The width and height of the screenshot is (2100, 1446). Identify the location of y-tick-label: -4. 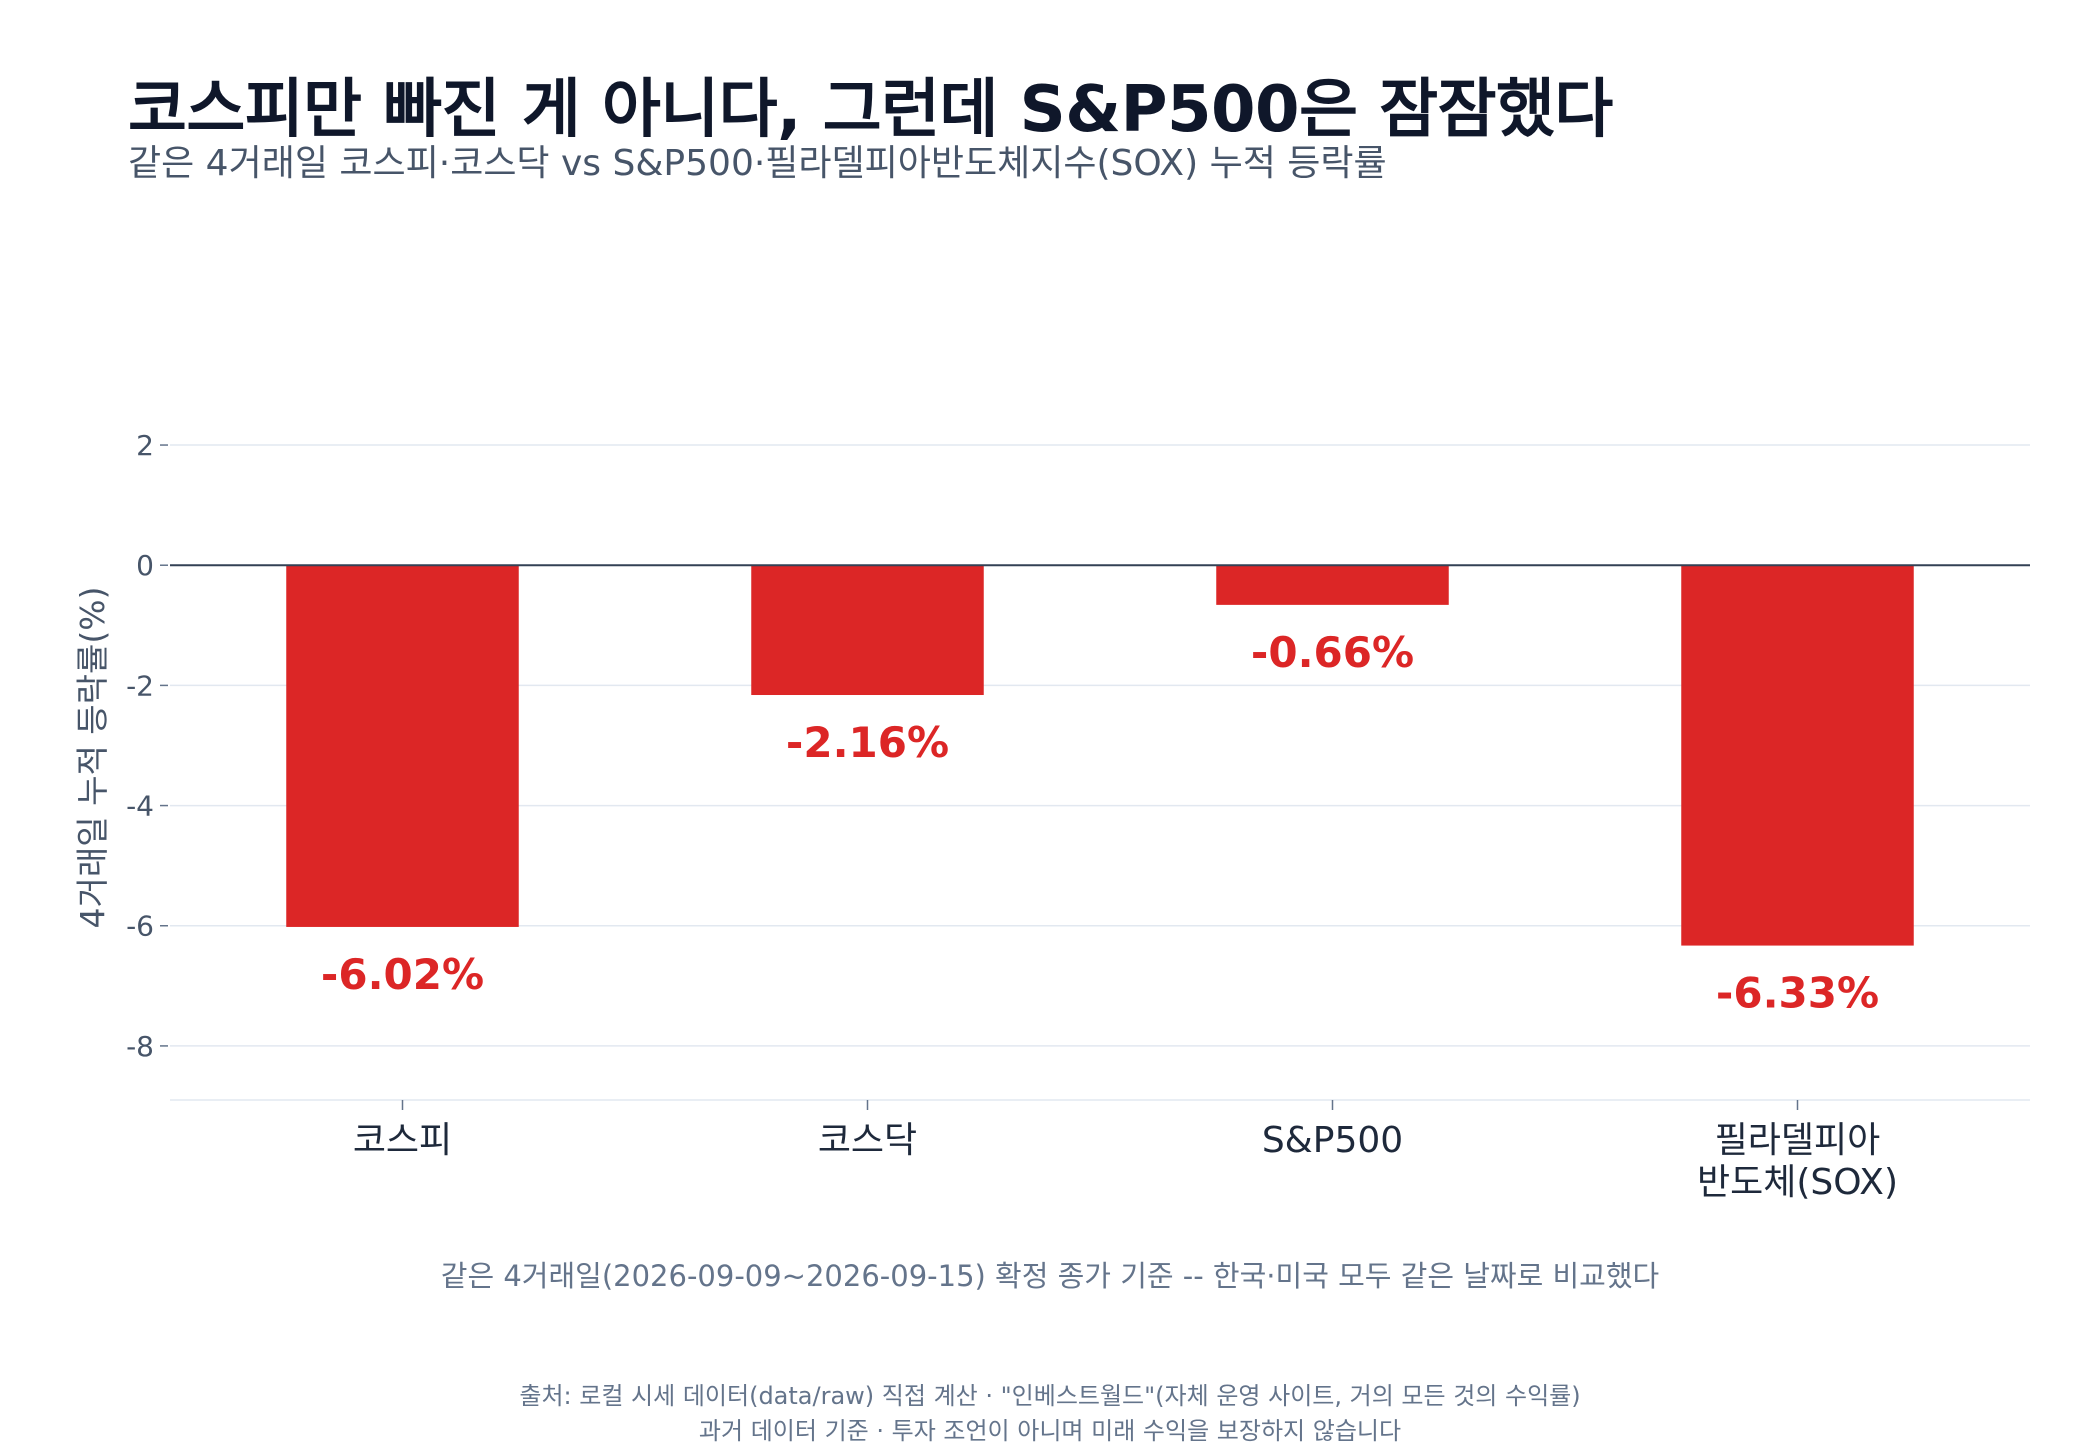
(140, 806).